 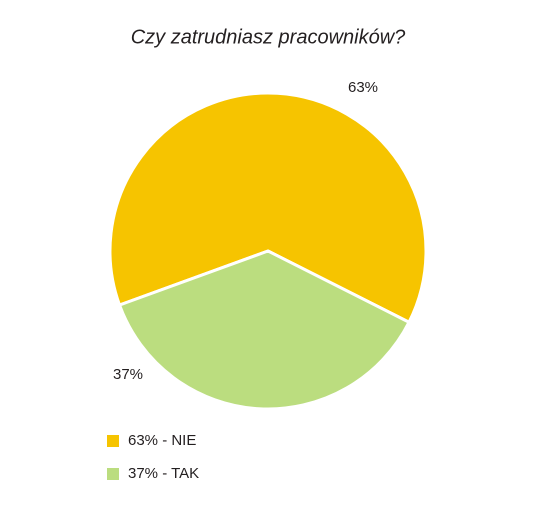 I want to click on data-label: 63%, so click(x=363, y=87).